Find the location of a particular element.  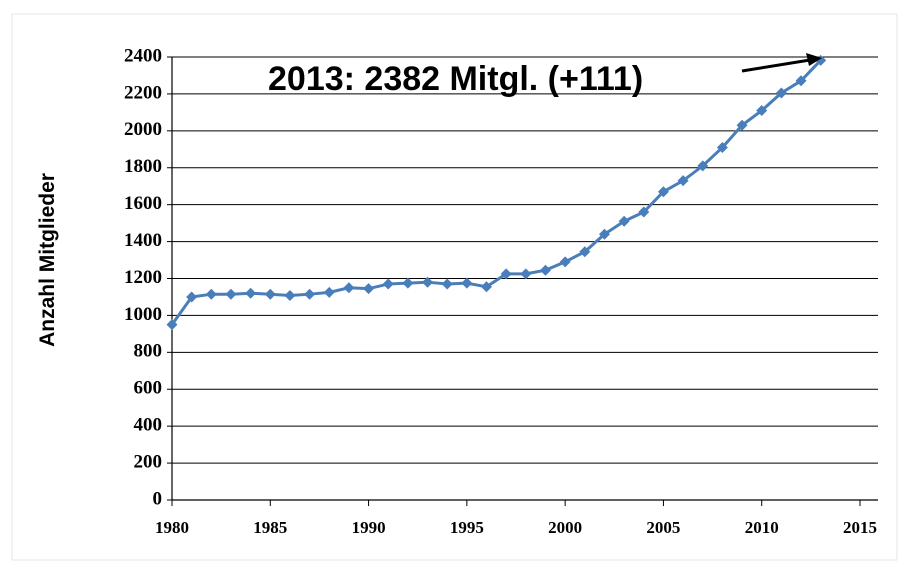

x-tick-label: 1980 is located at coordinates (172, 527).